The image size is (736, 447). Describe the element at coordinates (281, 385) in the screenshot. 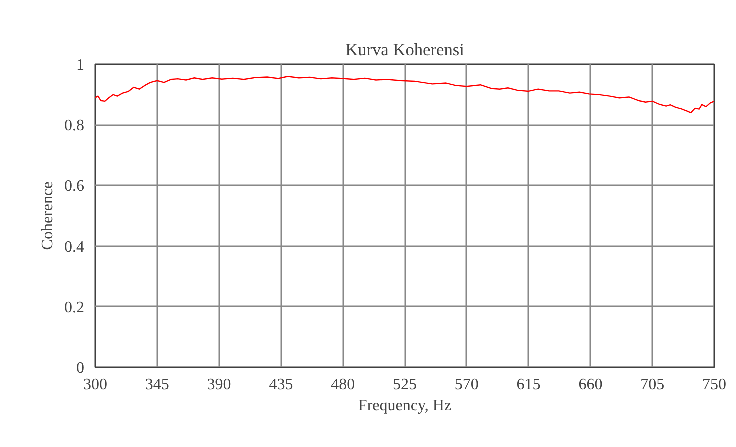

I see `x-tick-label: 435` at that location.